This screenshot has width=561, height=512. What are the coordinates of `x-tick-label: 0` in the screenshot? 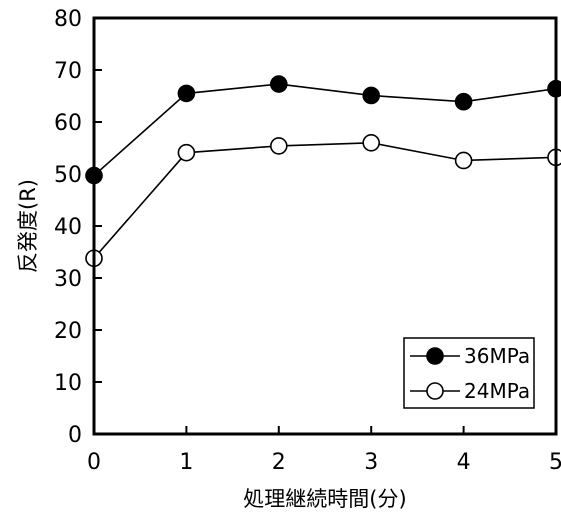 It's located at (94, 462).